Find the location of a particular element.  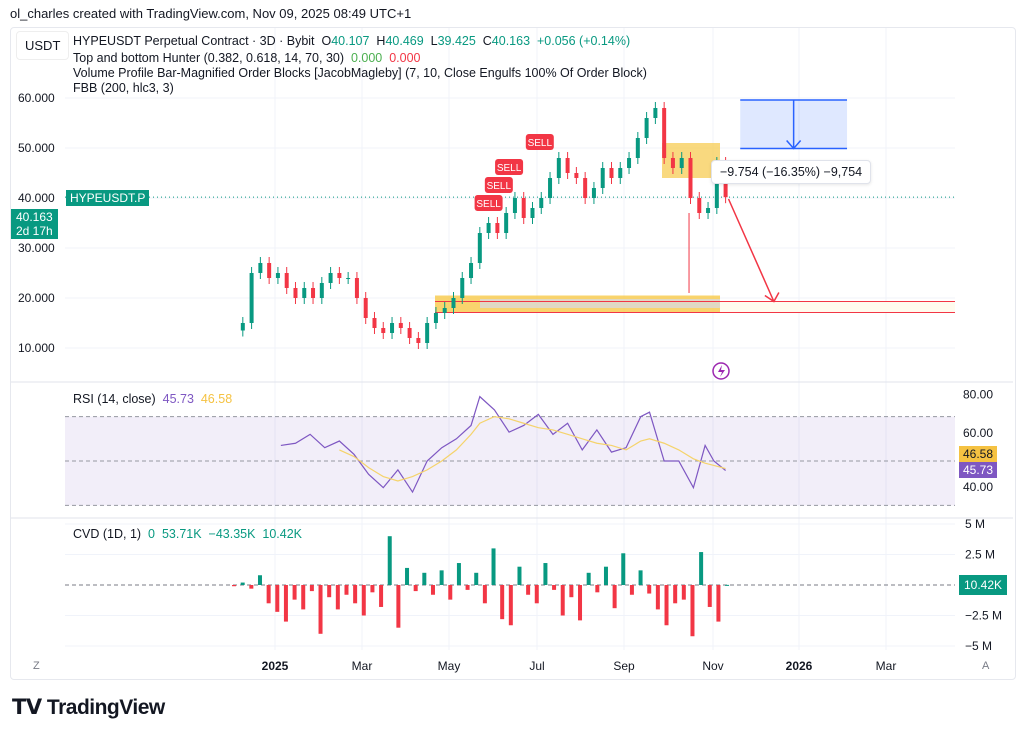

price-axis-tick: 60.000 is located at coordinates (36, 98).